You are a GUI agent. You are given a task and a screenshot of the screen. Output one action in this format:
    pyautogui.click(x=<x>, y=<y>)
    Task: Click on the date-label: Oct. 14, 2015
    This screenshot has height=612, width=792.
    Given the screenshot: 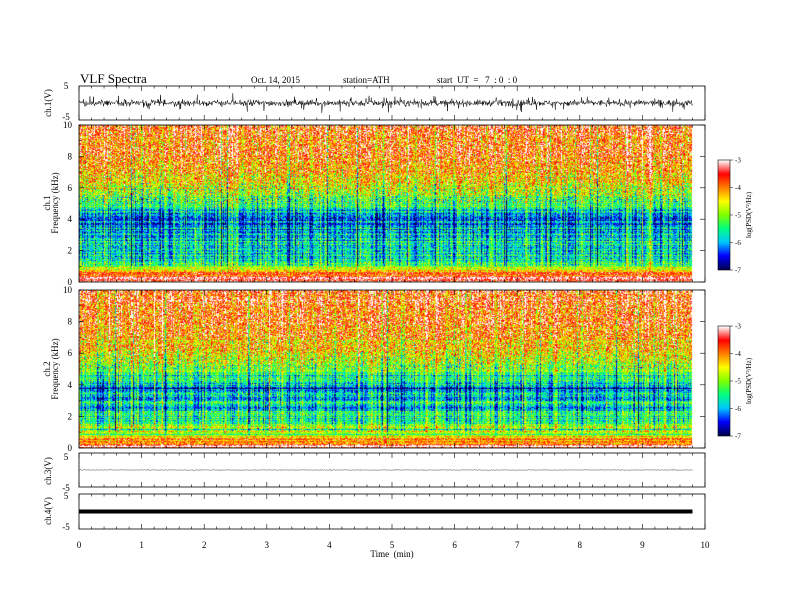 What is the action you would take?
    pyautogui.click(x=275, y=80)
    